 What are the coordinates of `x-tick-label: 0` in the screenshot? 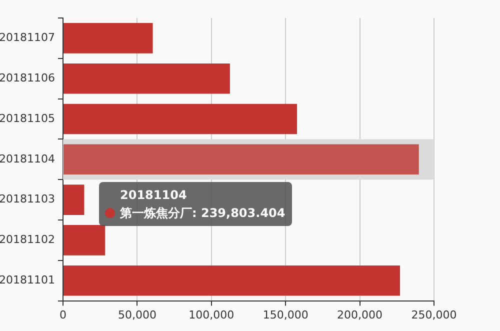 It's located at (63, 315).